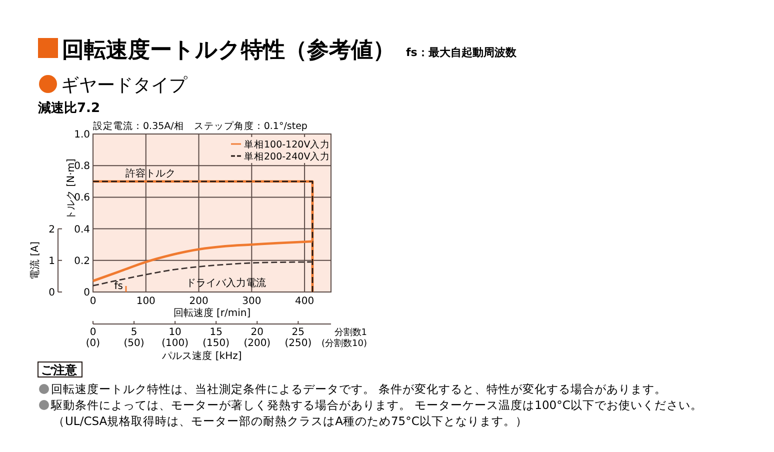 The image size is (774, 452). What do you see at coordinates (462, 52) in the screenshot?
I see `text: fs：最大自起動周波数` at bounding box center [462, 52].